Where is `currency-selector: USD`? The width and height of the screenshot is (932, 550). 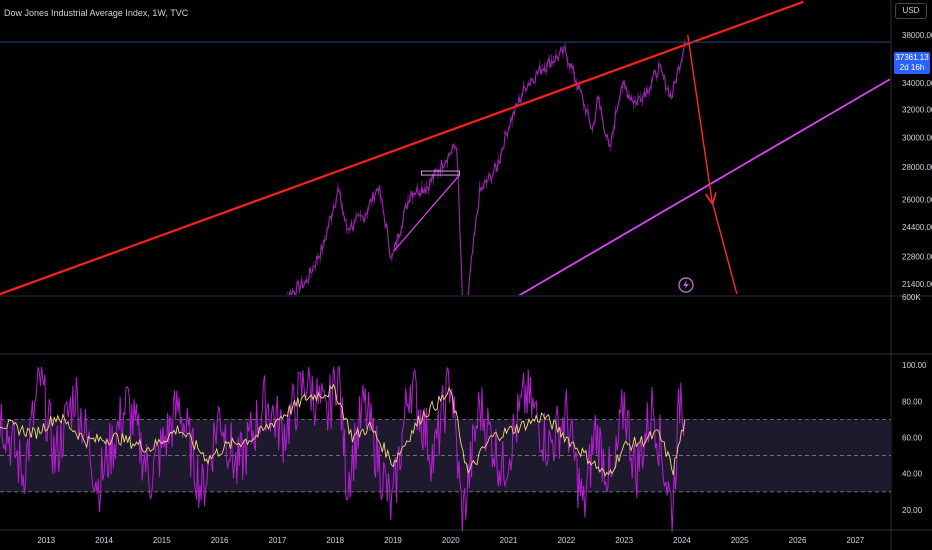
currency-selector: USD is located at coordinates (911, 11).